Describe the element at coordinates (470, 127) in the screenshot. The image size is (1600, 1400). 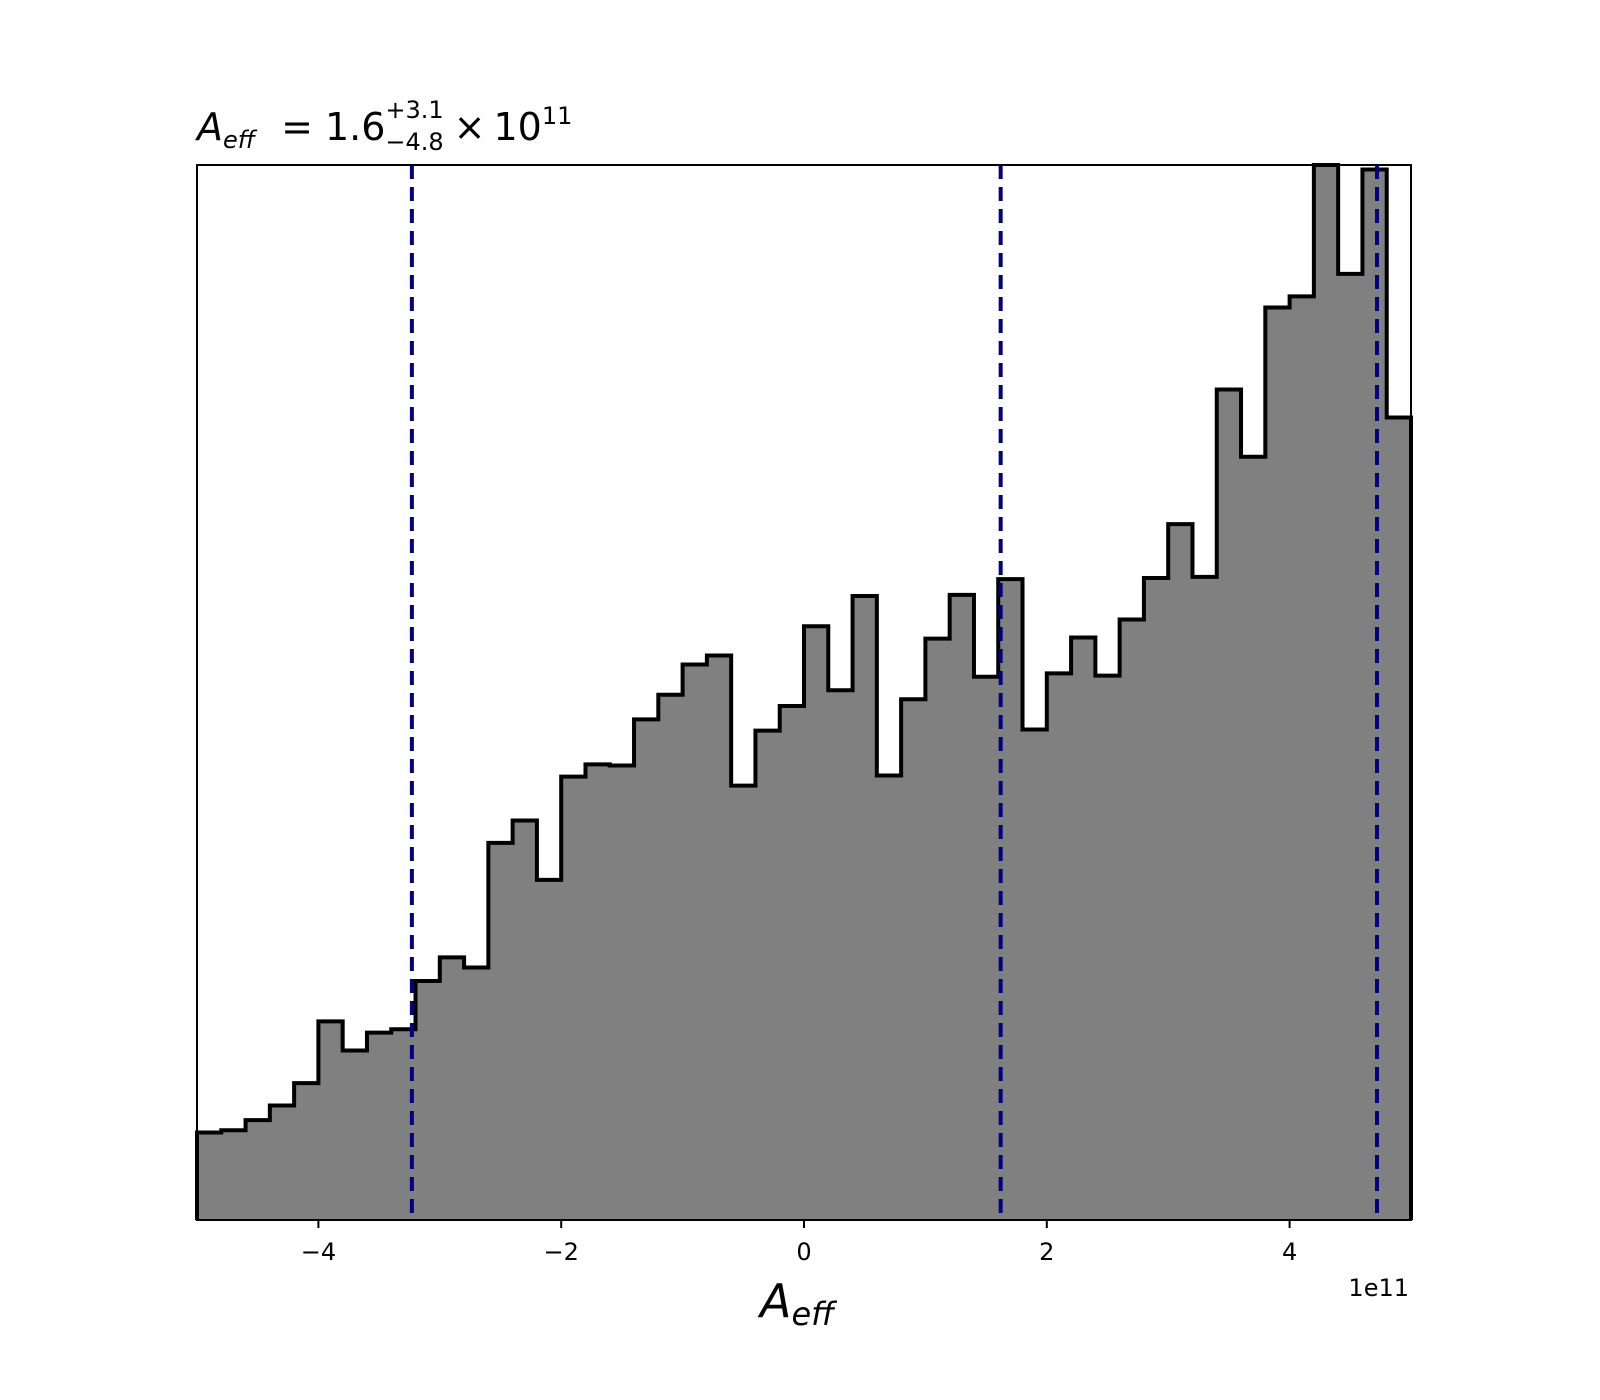
I see `title-times: ×` at that location.